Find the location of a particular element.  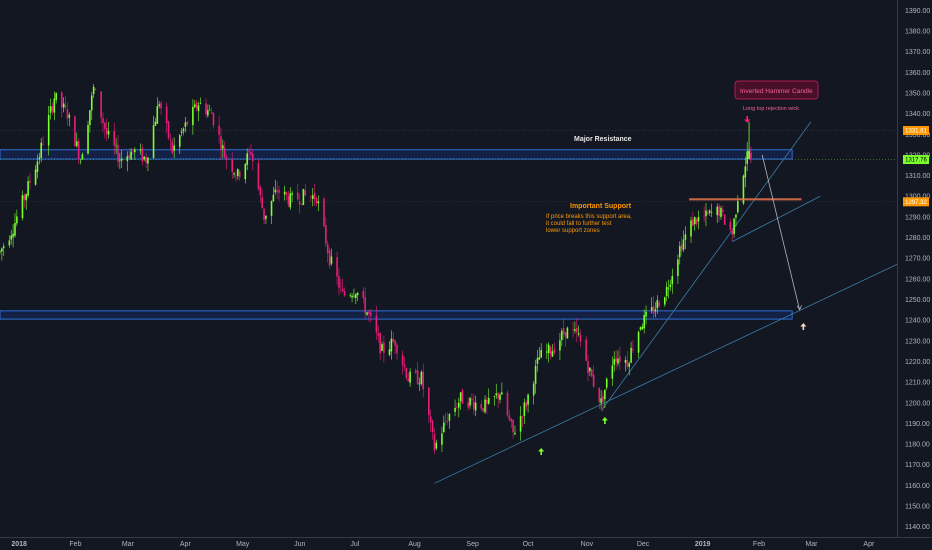

price-tick-label: 1310.00 is located at coordinates (917, 176).